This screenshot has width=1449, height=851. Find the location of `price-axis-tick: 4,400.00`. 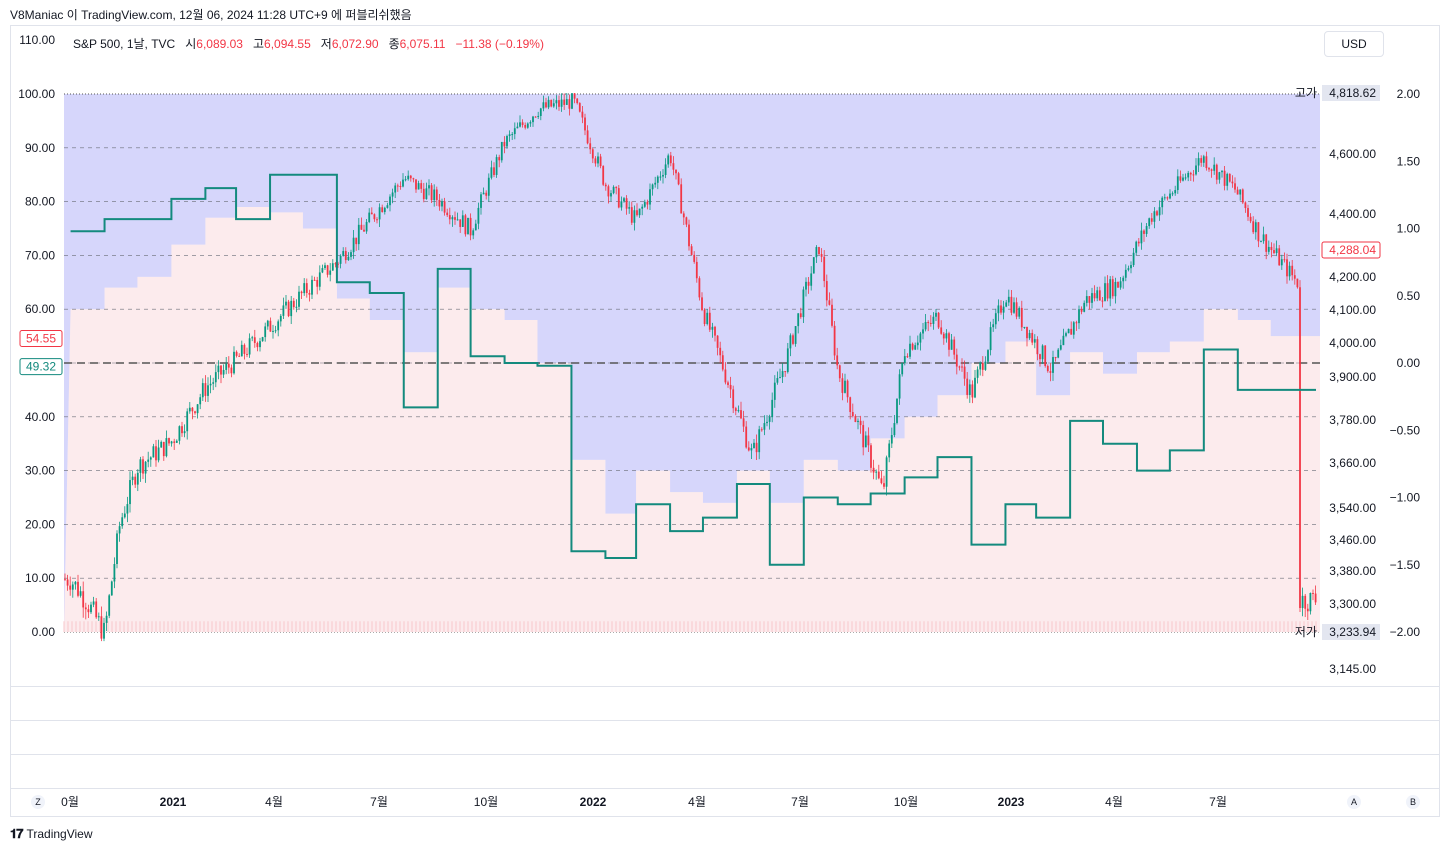

price-axis-tick: 4,400.00 is located at coordinates (1352, 214).